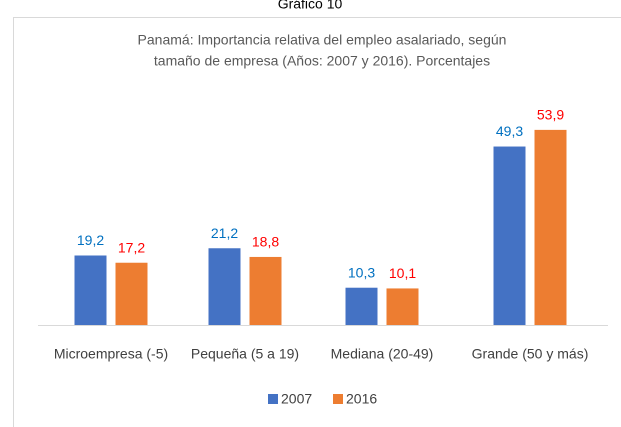 The width and height of the screenshot is (621, 427). Describe the element at coordinates (111, 354) in the screenshot. I see `x-tick-label: Microempresa (-5)` at that location.